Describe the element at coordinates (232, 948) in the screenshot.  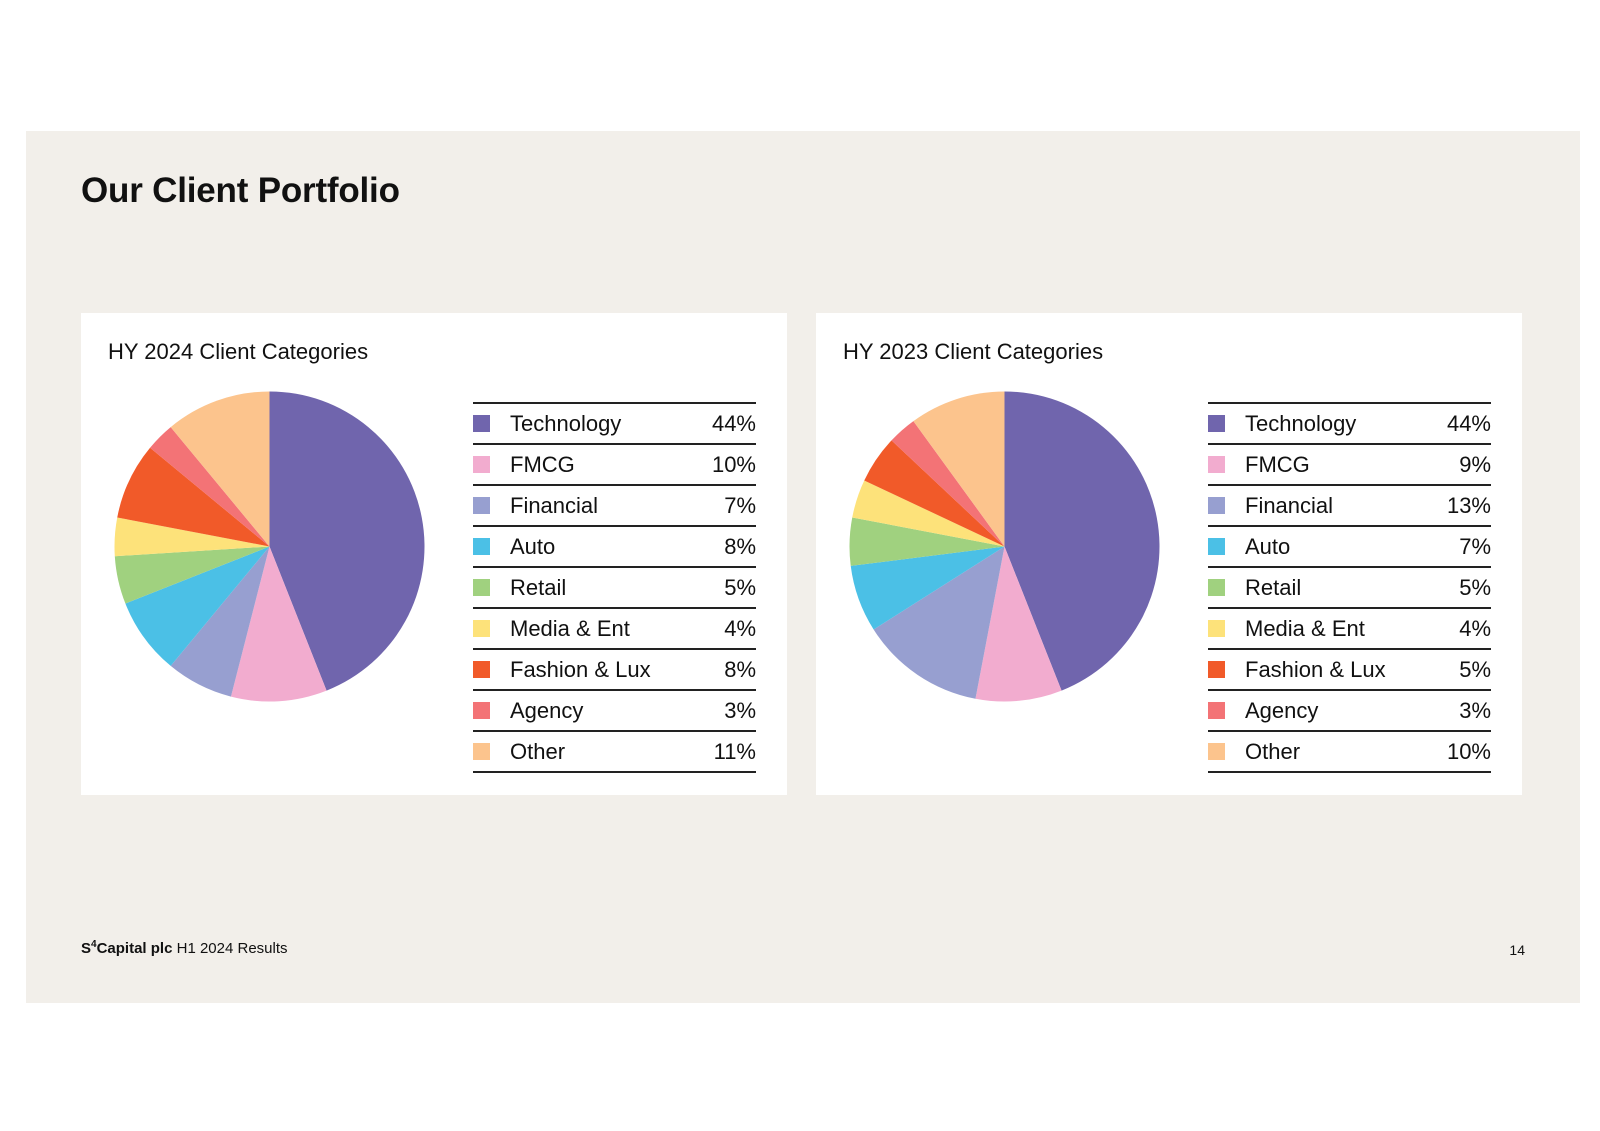
I see `footer-subtitle: H1 2024 Results` at that location.